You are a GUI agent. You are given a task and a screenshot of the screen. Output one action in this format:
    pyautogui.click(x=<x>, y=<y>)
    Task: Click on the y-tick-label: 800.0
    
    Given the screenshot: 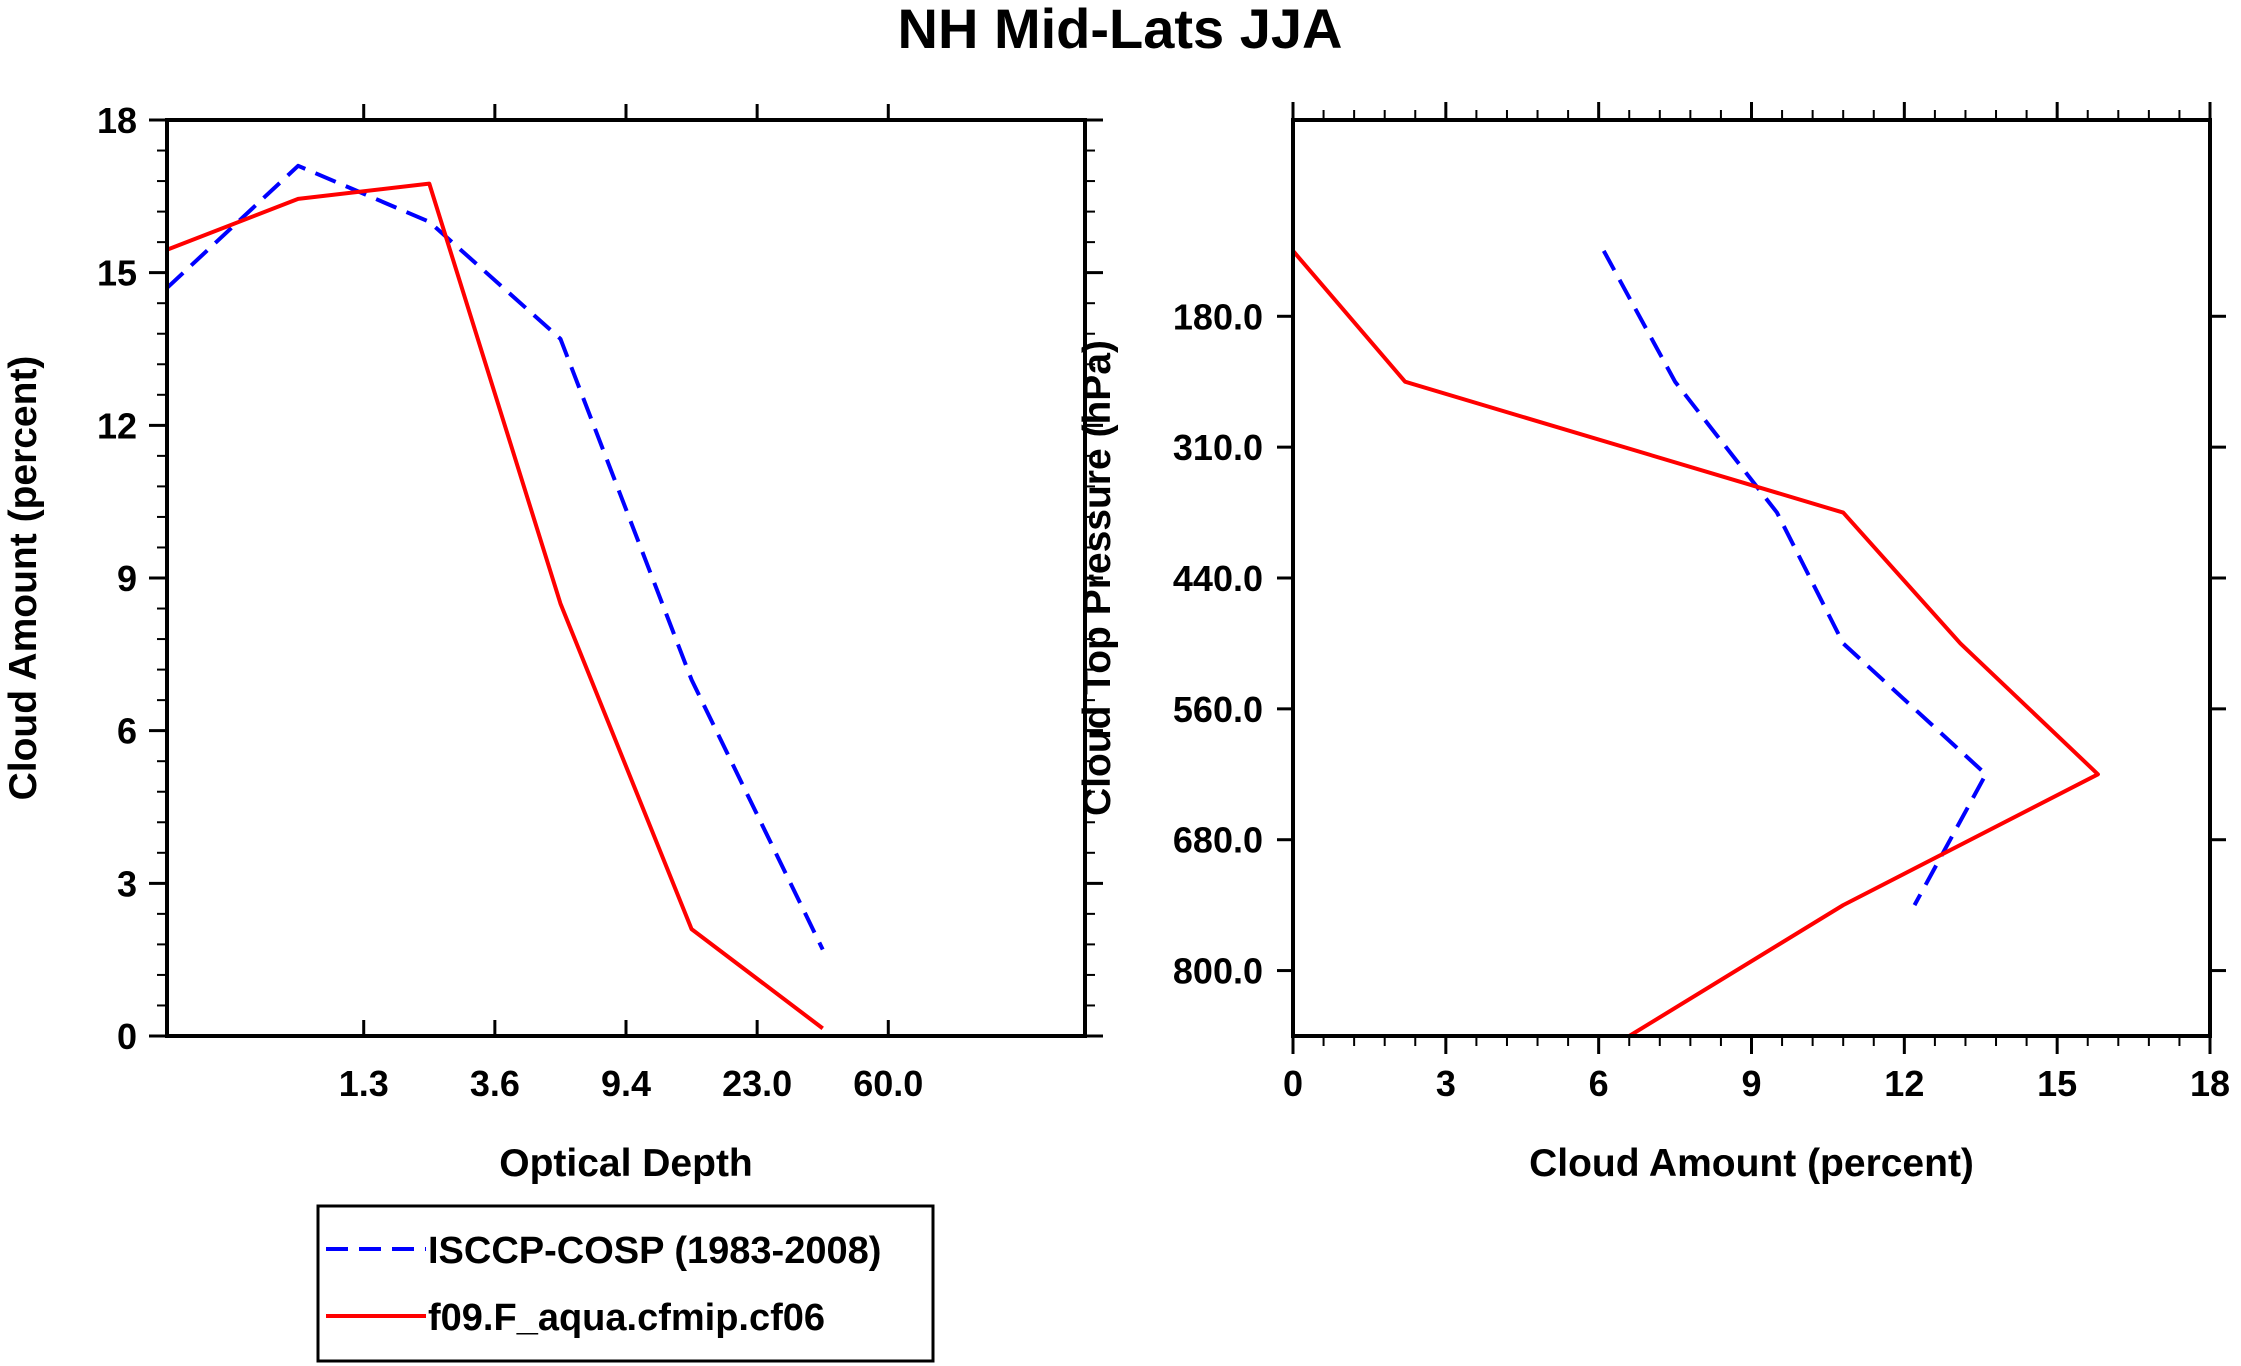 What is the action you would take?
    pyautogui.click(x=1218, y=971)
    